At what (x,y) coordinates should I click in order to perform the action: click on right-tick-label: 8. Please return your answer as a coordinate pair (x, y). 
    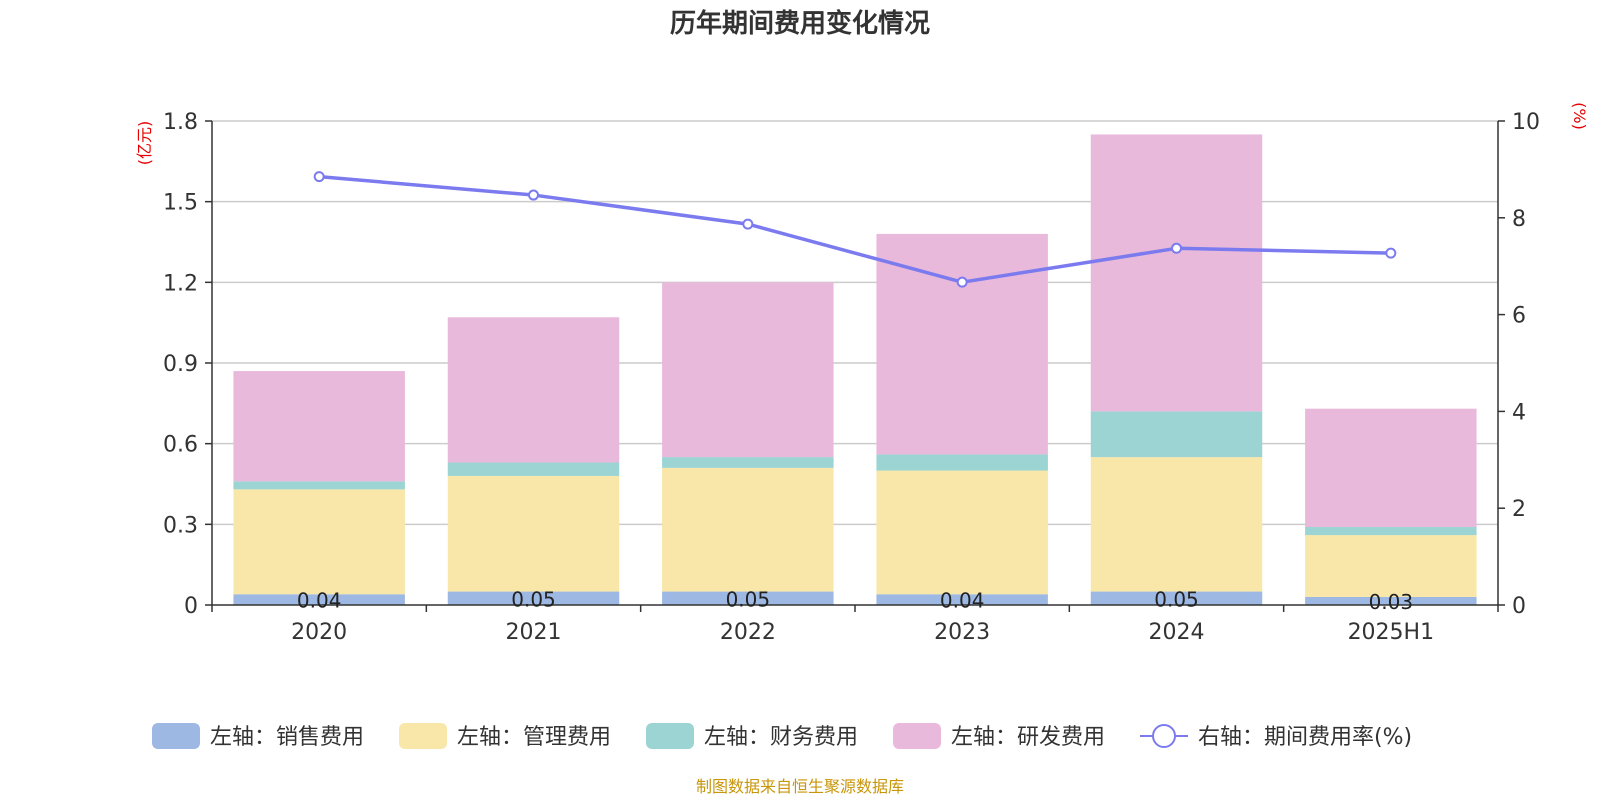
    Looking at the image, I should click on (1519, 219).